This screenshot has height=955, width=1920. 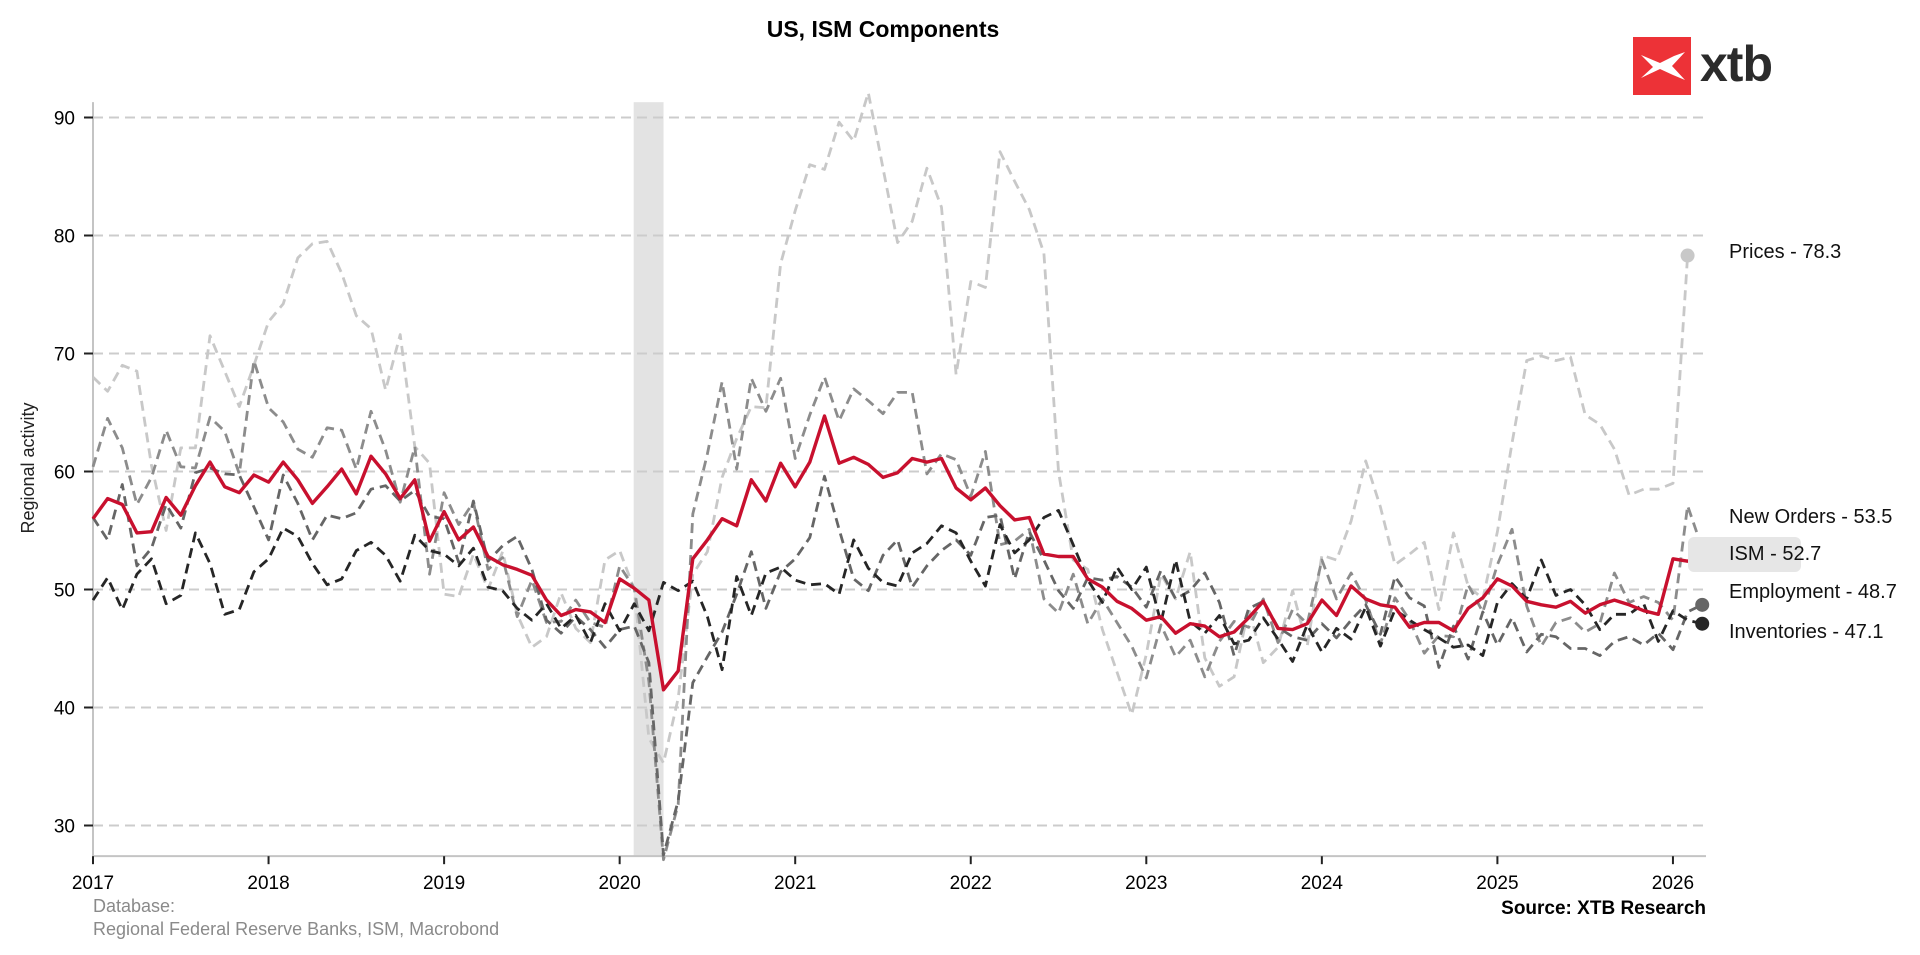 What do you see at coordinates (28, 467) in the screenshot?
I see `y-axis-label: Regional activity` at bounding box center [28, 467].